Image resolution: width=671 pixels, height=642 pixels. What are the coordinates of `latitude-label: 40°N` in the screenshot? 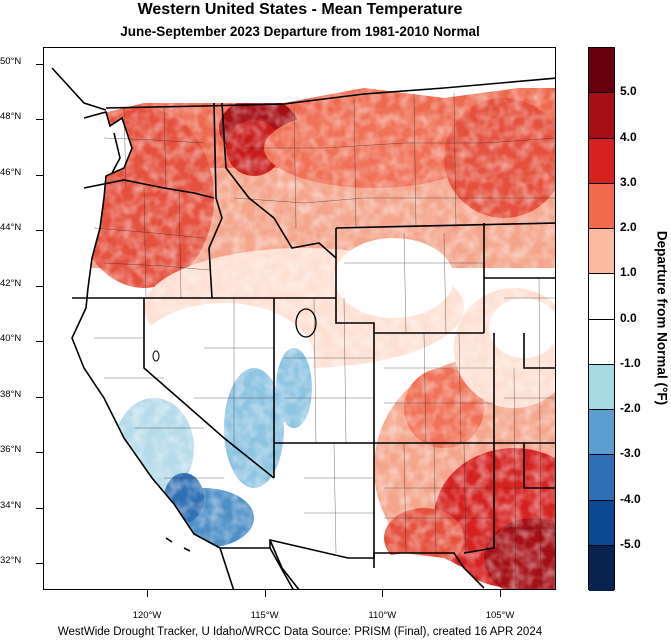 It's located at (21, 341).